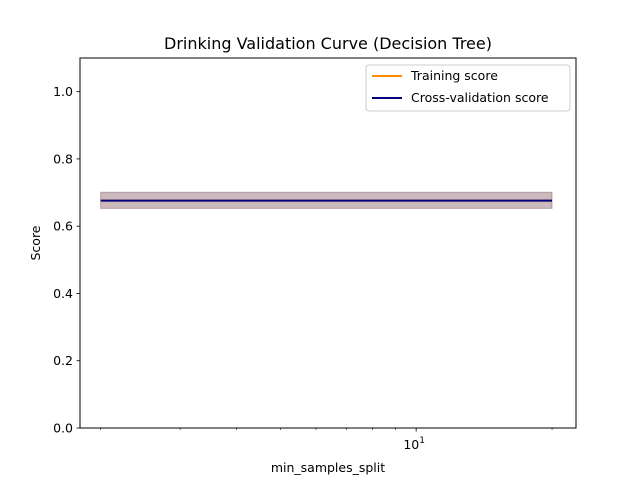 The image size is (640, 480). I want to click on legend-label-training: Training score, so click(454, 75).